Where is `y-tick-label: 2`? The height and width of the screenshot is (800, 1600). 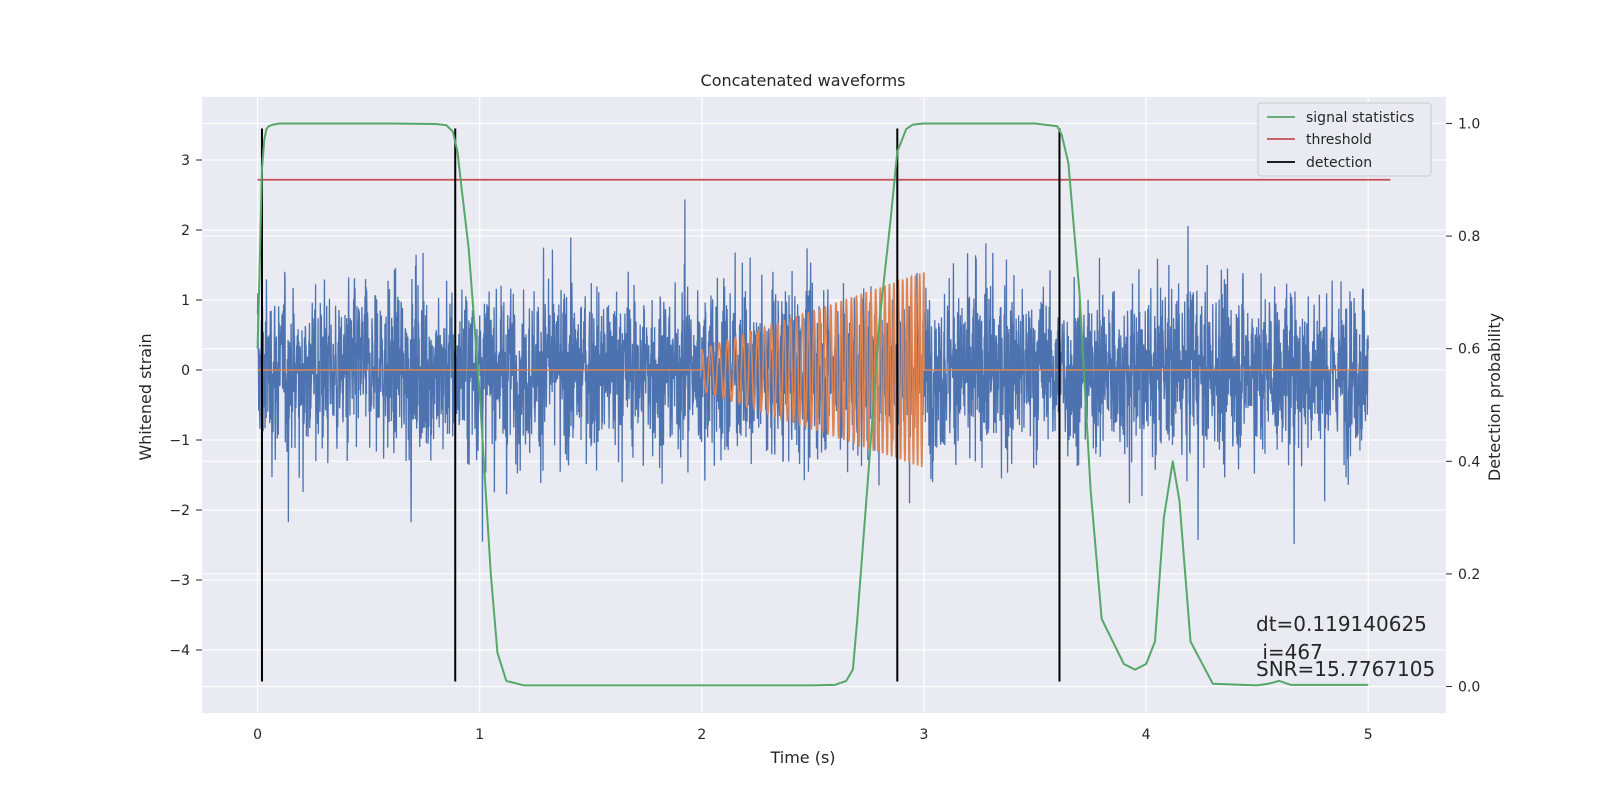
y-tick-label: 2 is located at coordinates (185, 231).